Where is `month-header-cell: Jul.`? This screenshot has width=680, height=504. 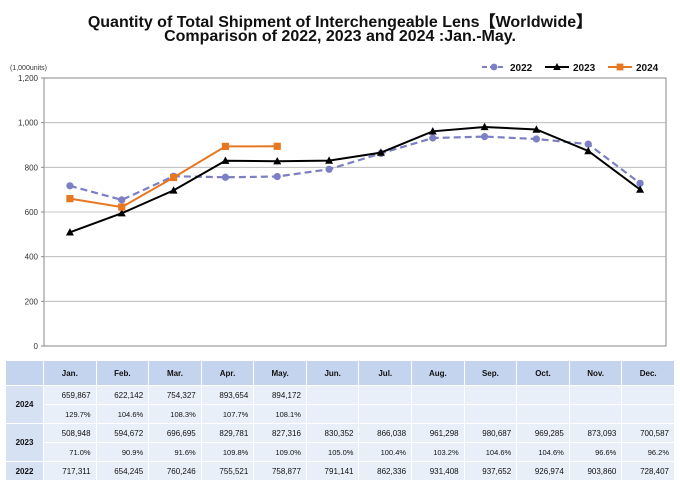 month-header-cell: Jul. is located at coordinates (385, 373).